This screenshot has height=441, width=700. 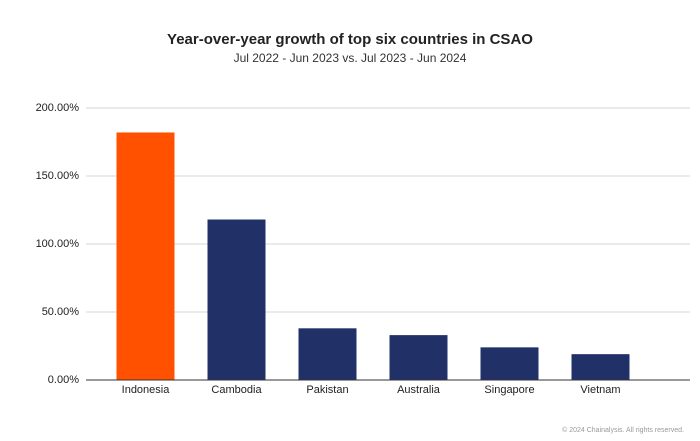 I want to click on y-tick-label: 50.00%, so click(x=61, y=312).